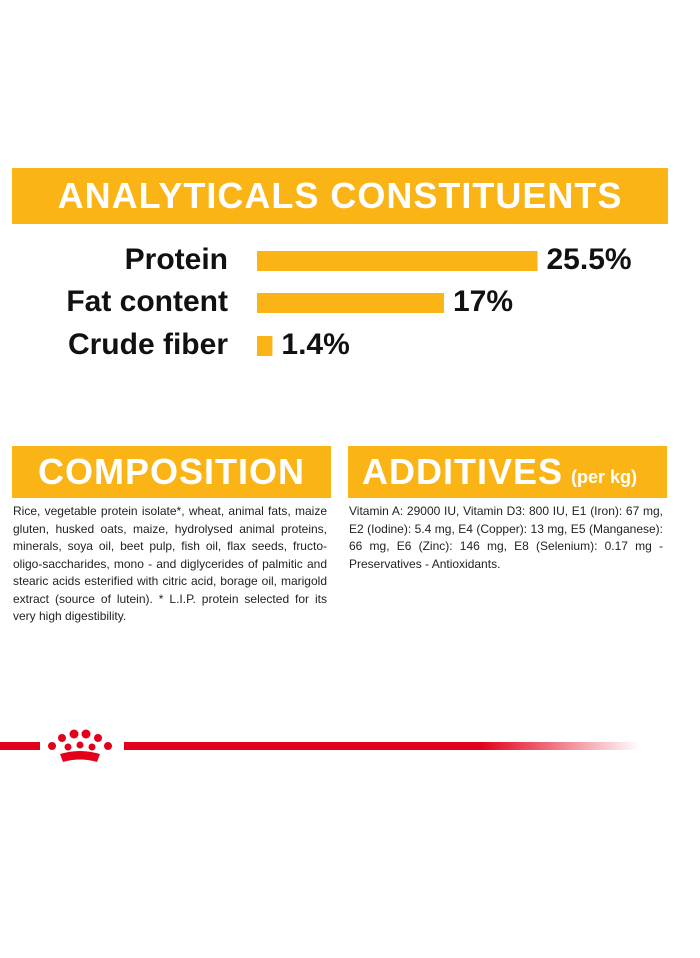 The height and width of the screenshot is (958, 700). I want to click on analyticals-title: ANALYTICALS CONSTITUENTS, so click(340, 195).